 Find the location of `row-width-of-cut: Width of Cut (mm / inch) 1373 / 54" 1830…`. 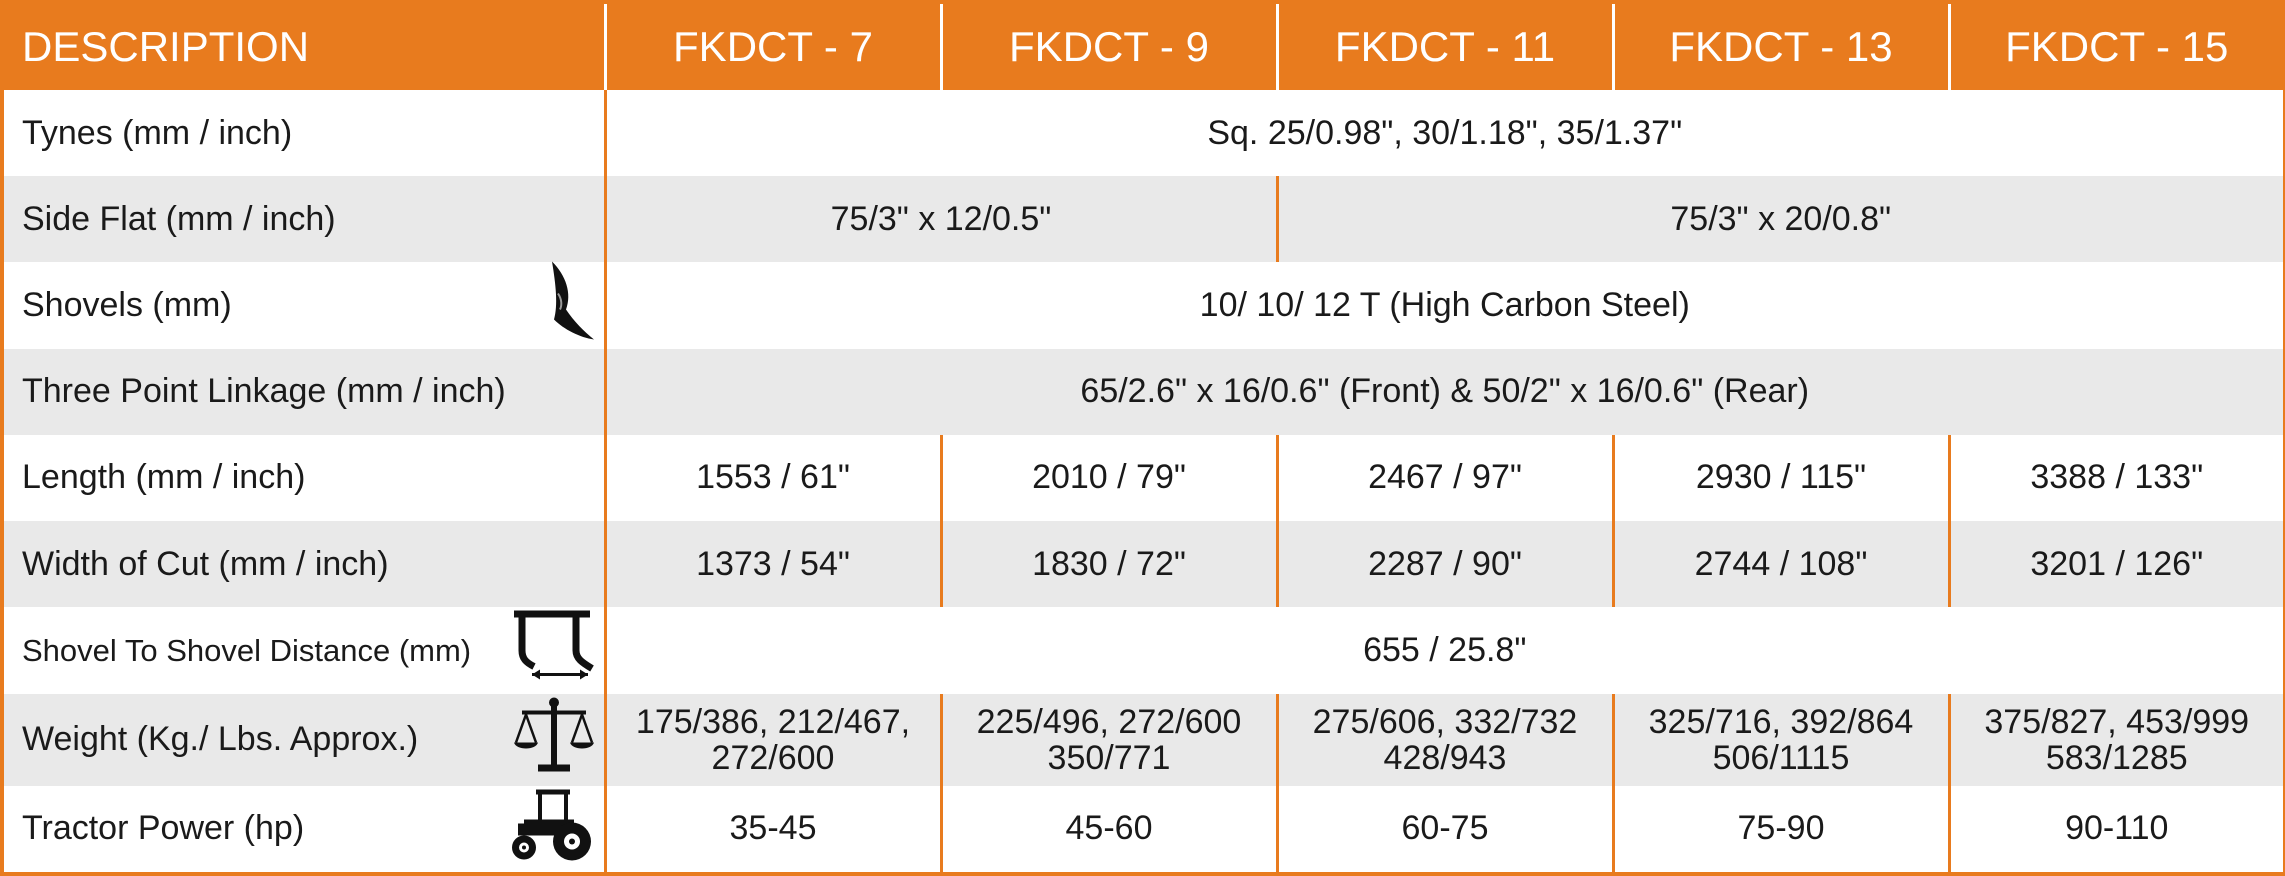

row-width-of-cut: Width of Cut (mm / inch) 1373 / 54" 1830… is located at coordinates (1142, 564).